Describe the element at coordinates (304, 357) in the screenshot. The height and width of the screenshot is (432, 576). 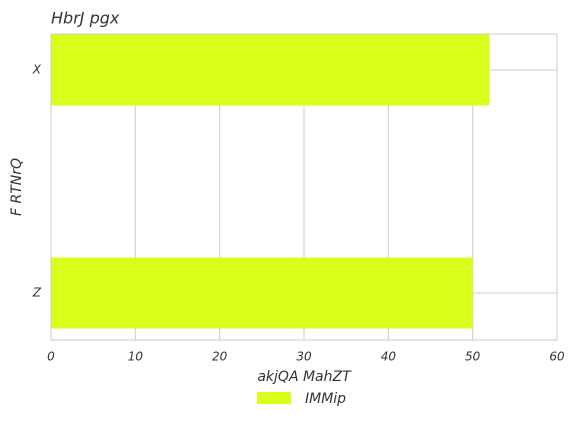
I see `x-tick-label: 30` at that location.